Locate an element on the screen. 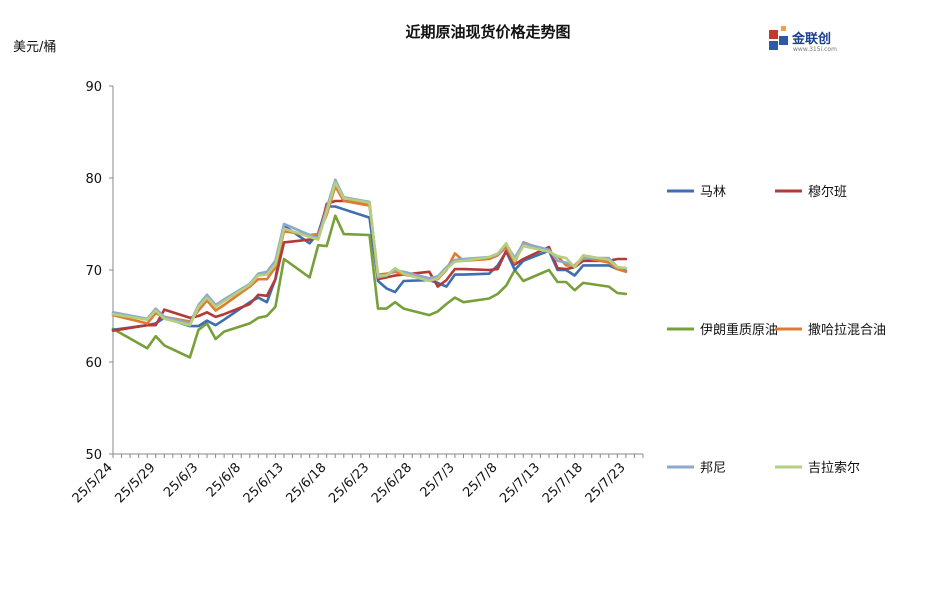 Image resolution: width=937 pixels, height=601 pixels. x-tick-label: 25/7/18 is located at coordinates (563, 483).